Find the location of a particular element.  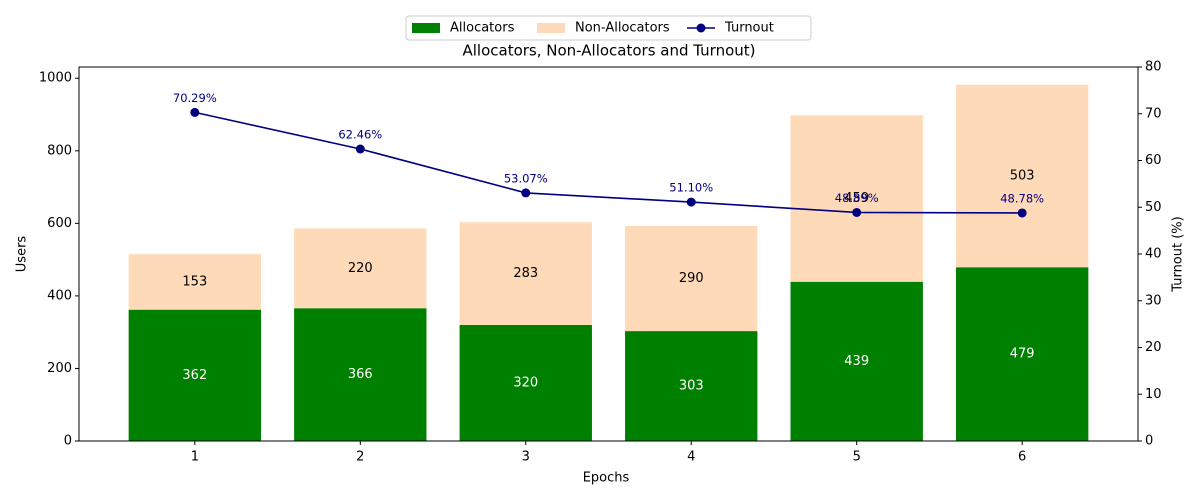

legend-label: Turnout is located at coordinates (749, 28).